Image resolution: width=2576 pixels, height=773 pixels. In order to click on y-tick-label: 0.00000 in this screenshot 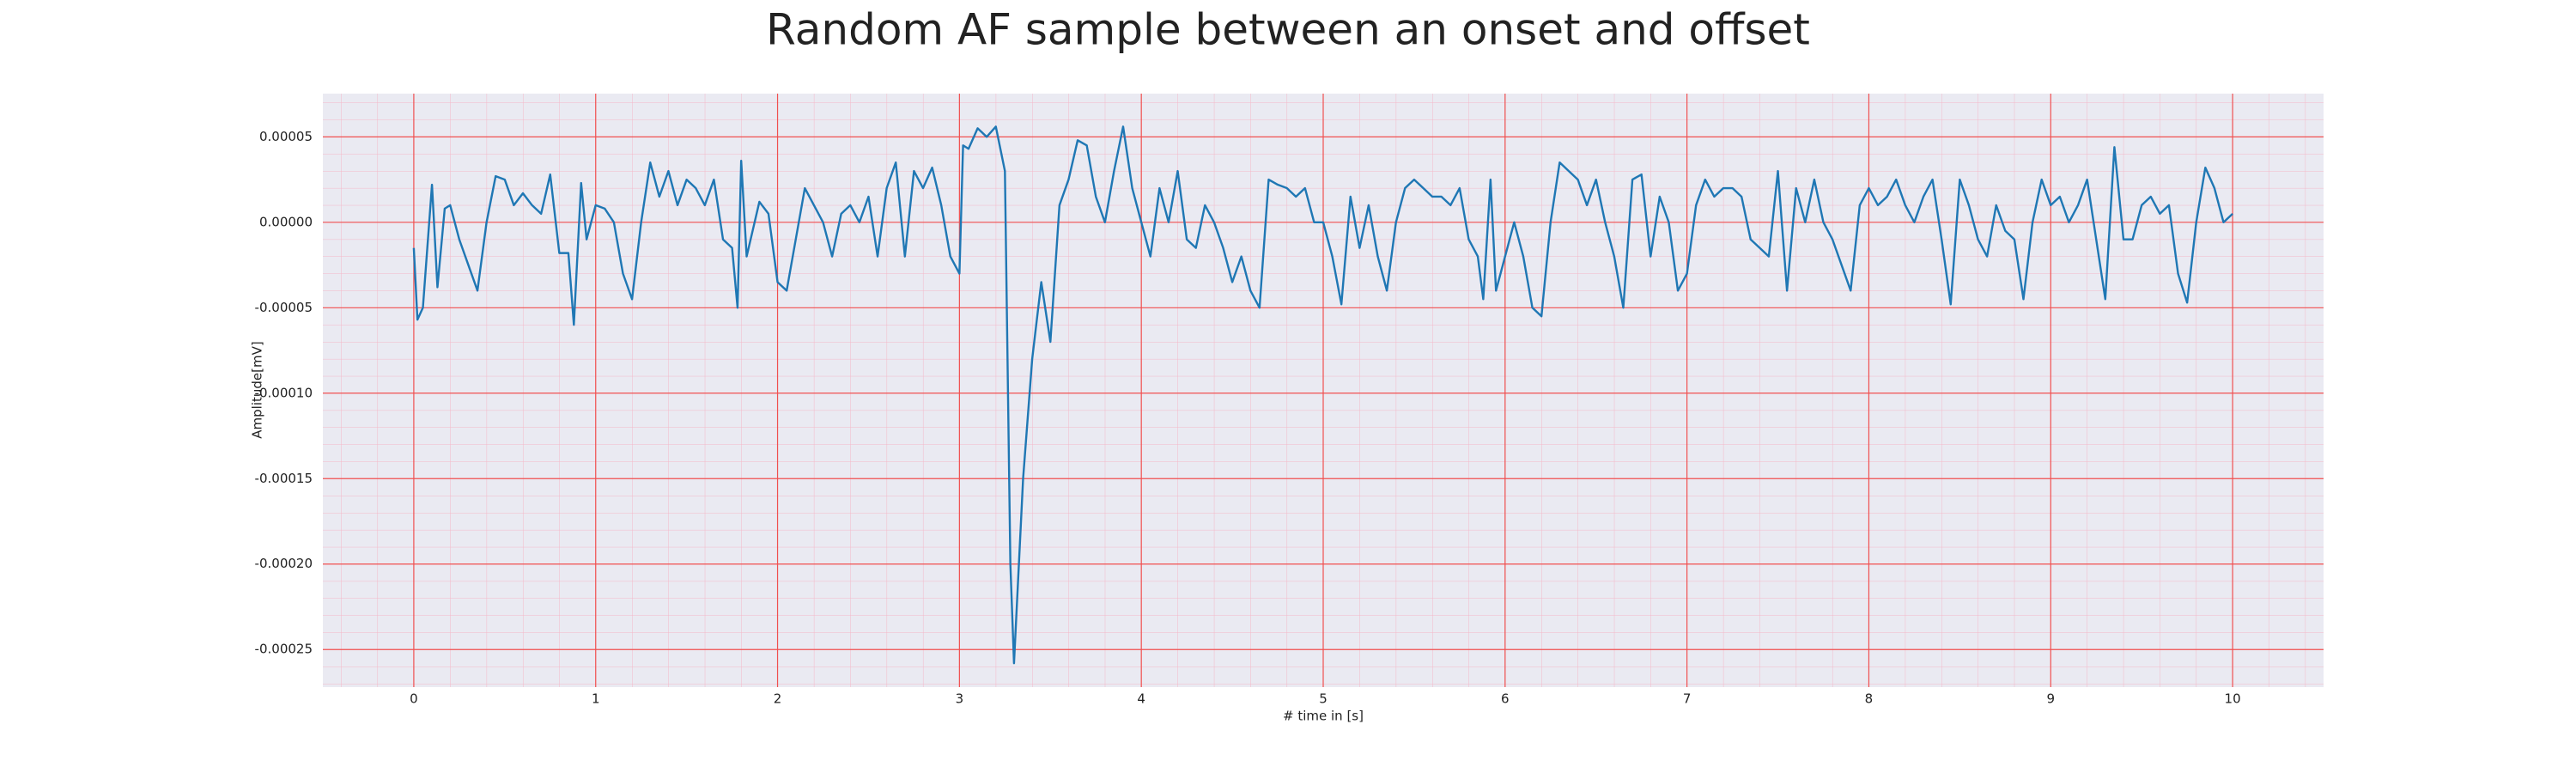, I will do `click(286, 221)`.